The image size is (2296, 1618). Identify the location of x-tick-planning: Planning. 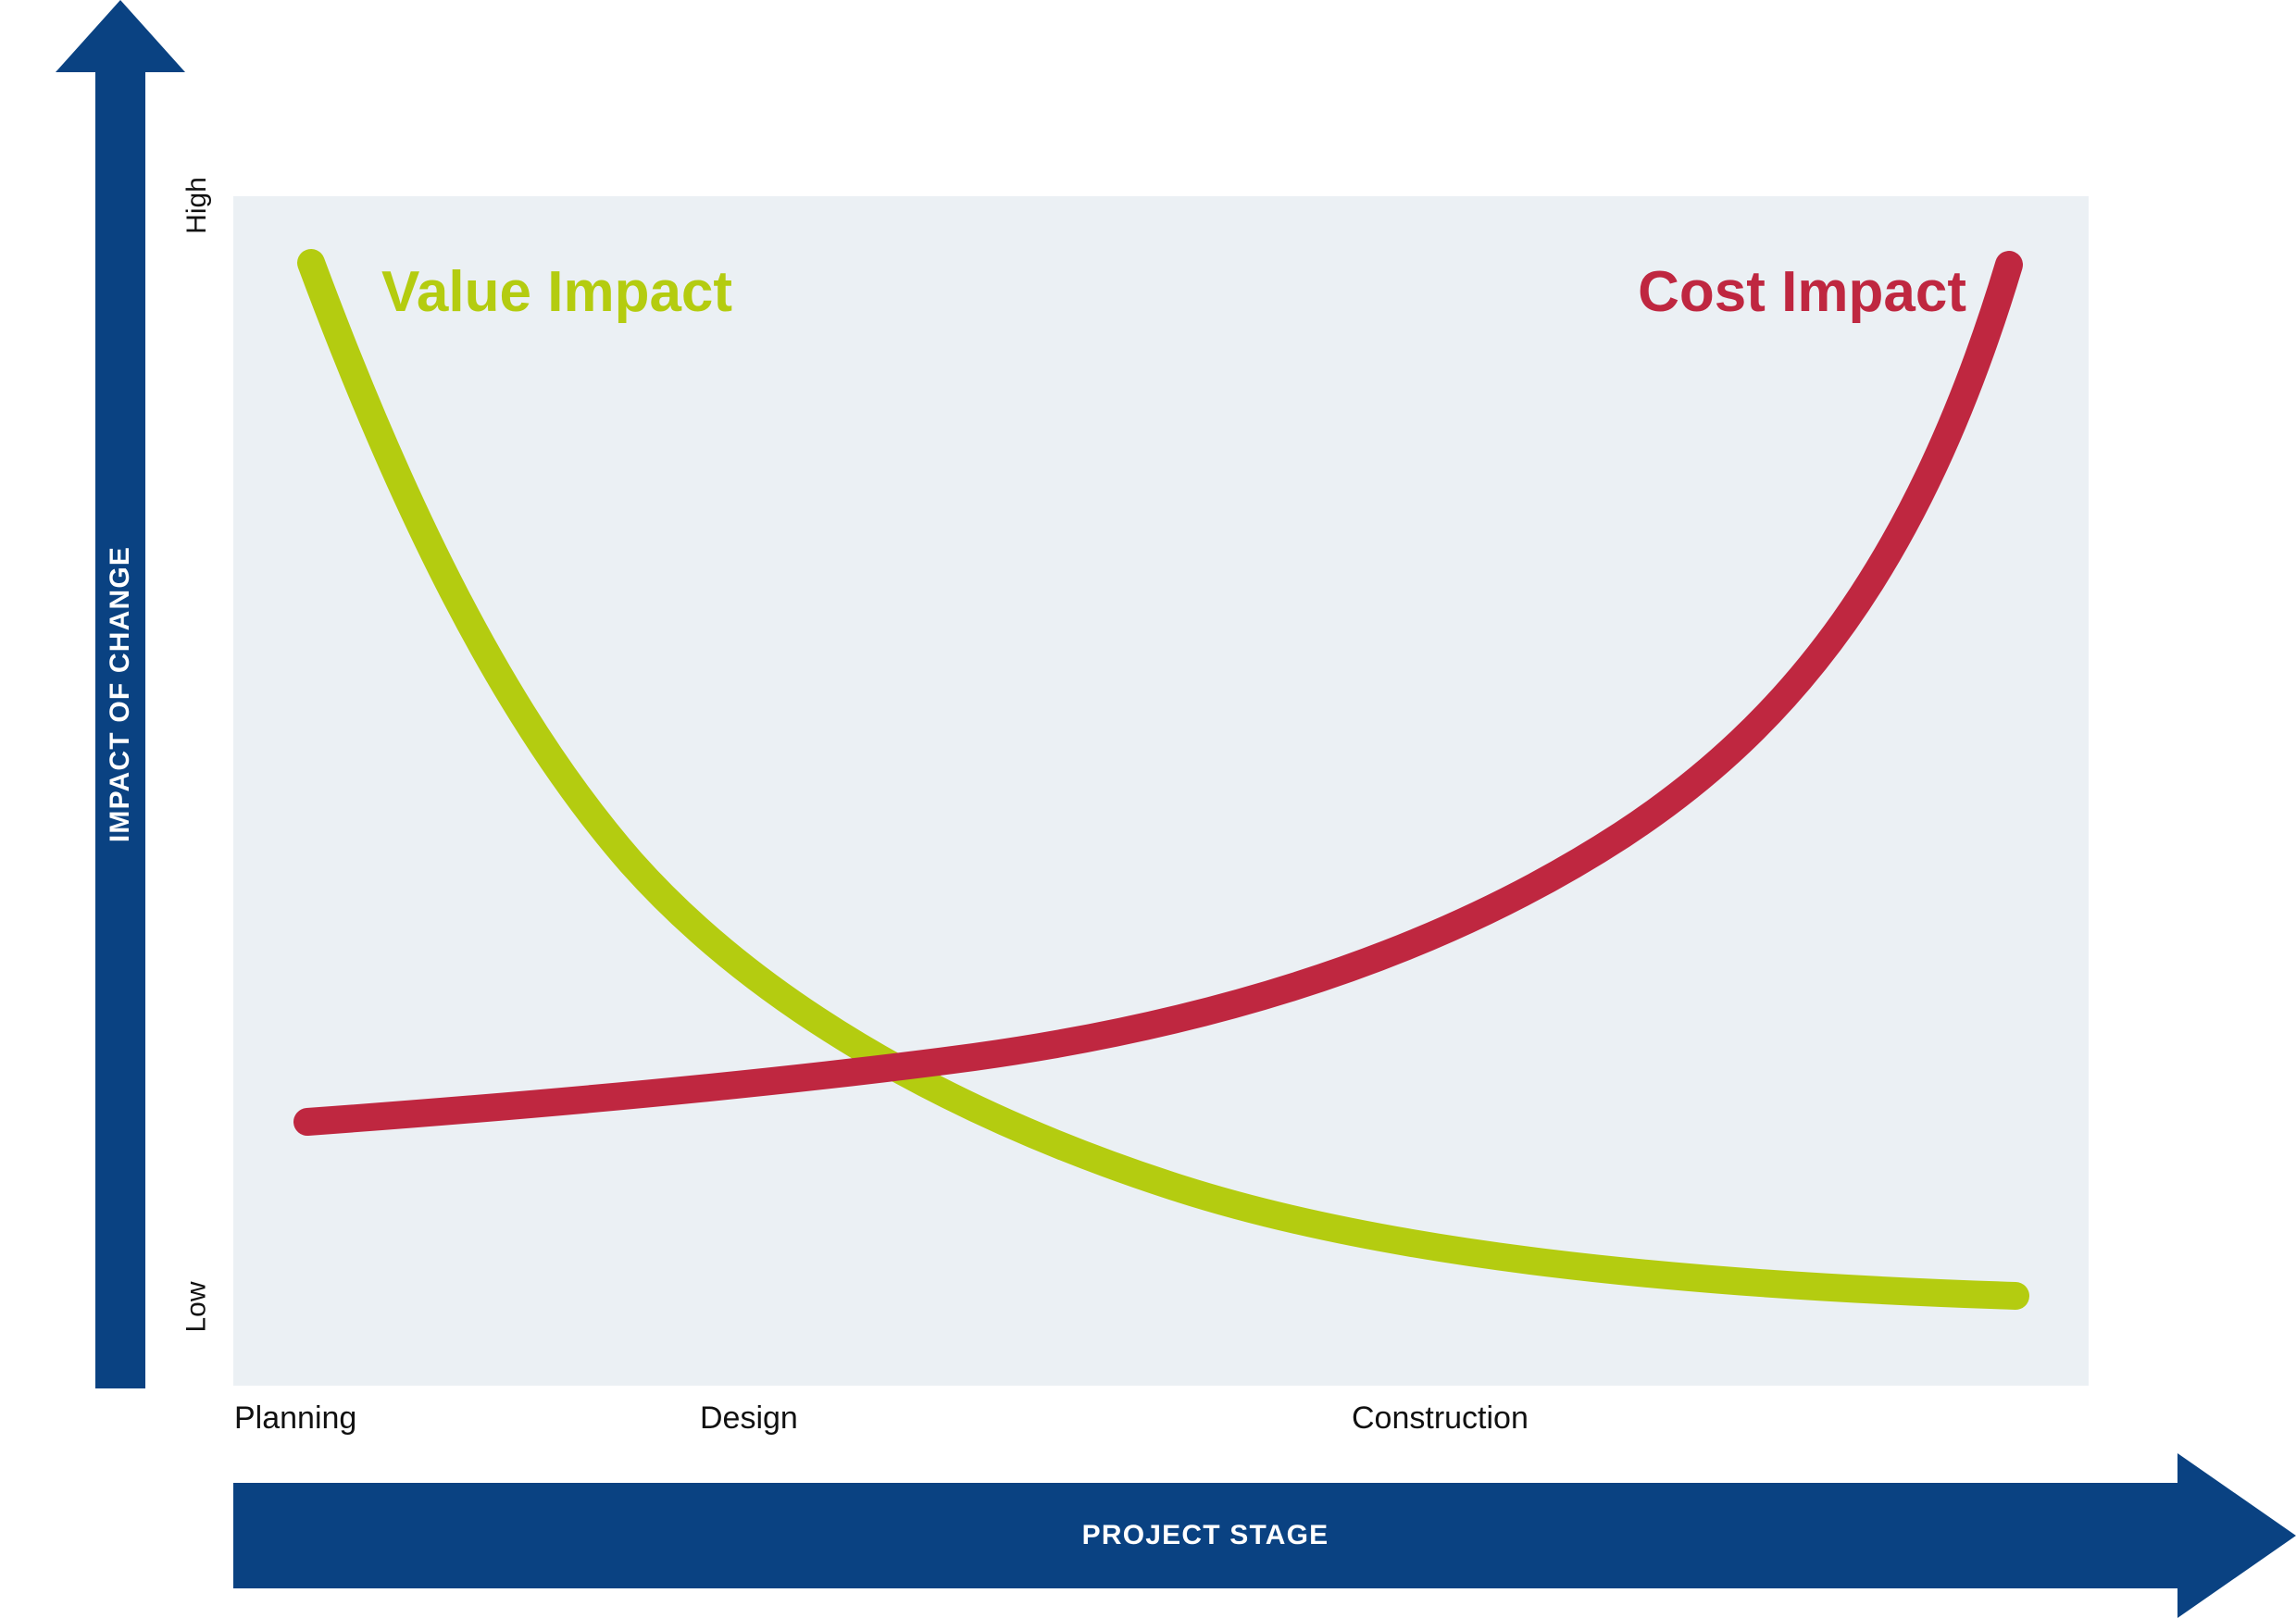
(295, 1418).